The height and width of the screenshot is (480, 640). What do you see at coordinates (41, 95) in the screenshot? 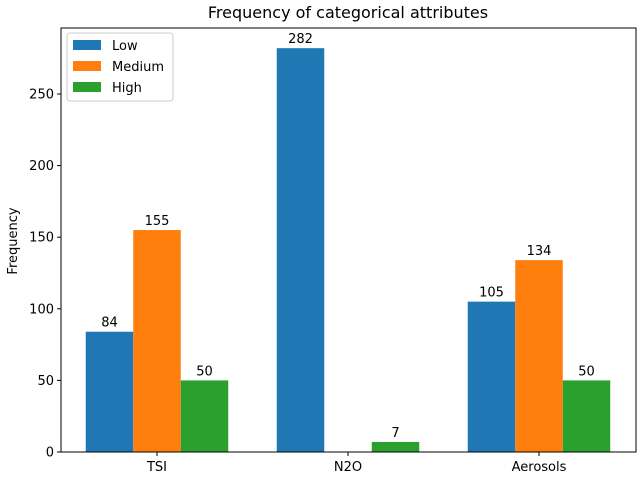
I see `y-tick-label: 250` at bounding box center [41, 95].